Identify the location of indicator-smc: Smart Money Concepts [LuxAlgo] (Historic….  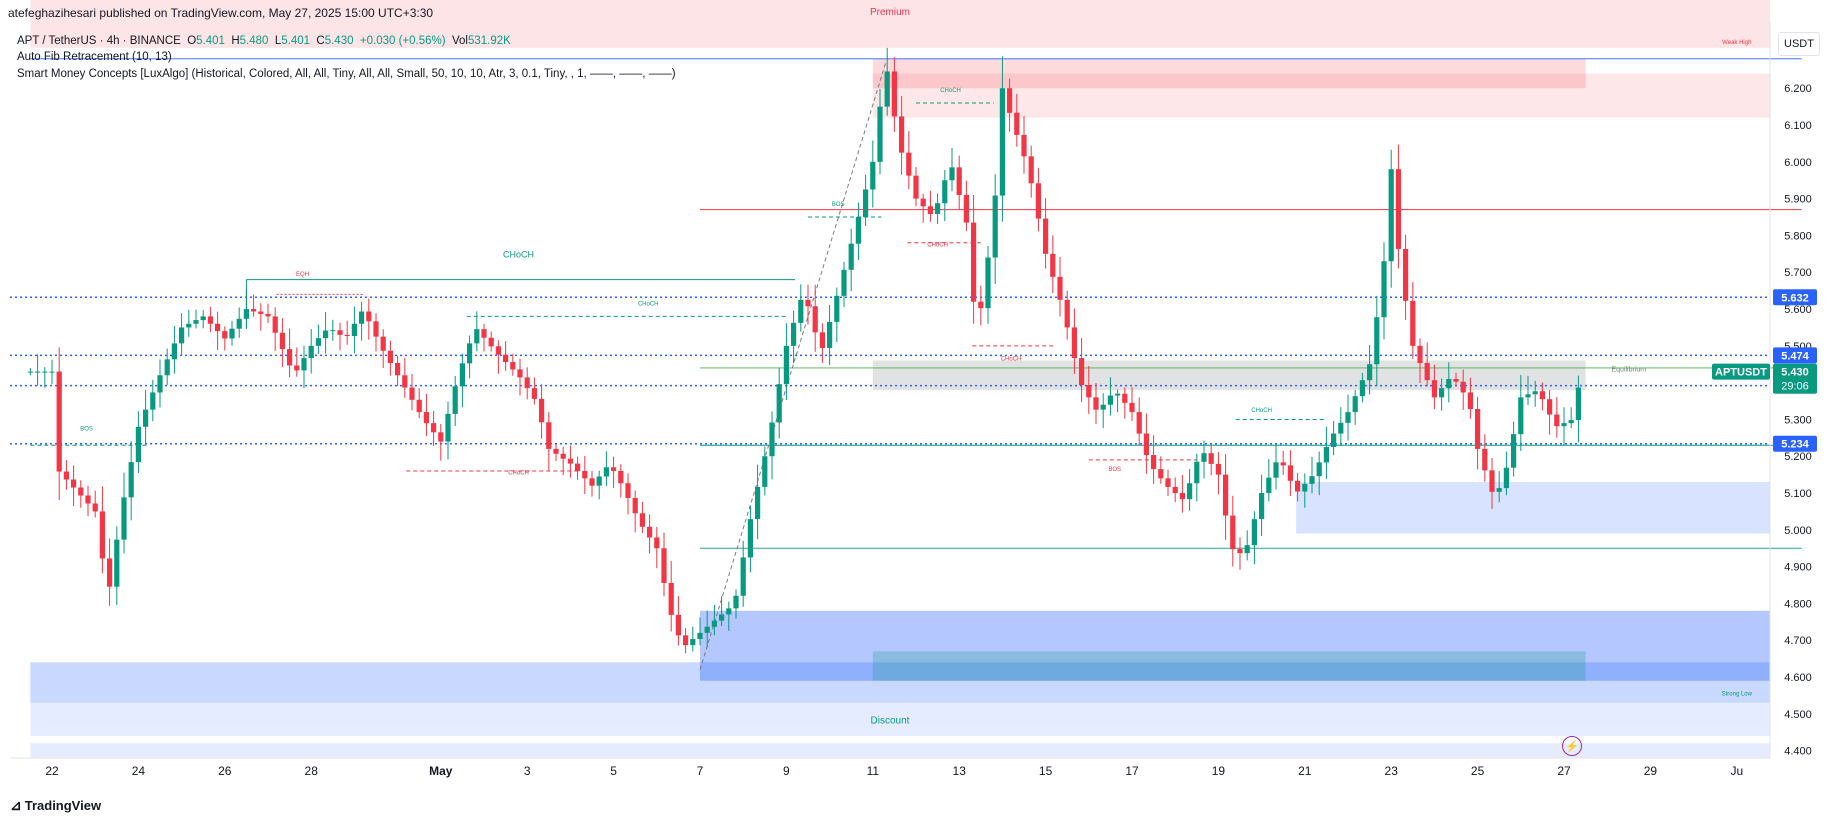
(346, 74).